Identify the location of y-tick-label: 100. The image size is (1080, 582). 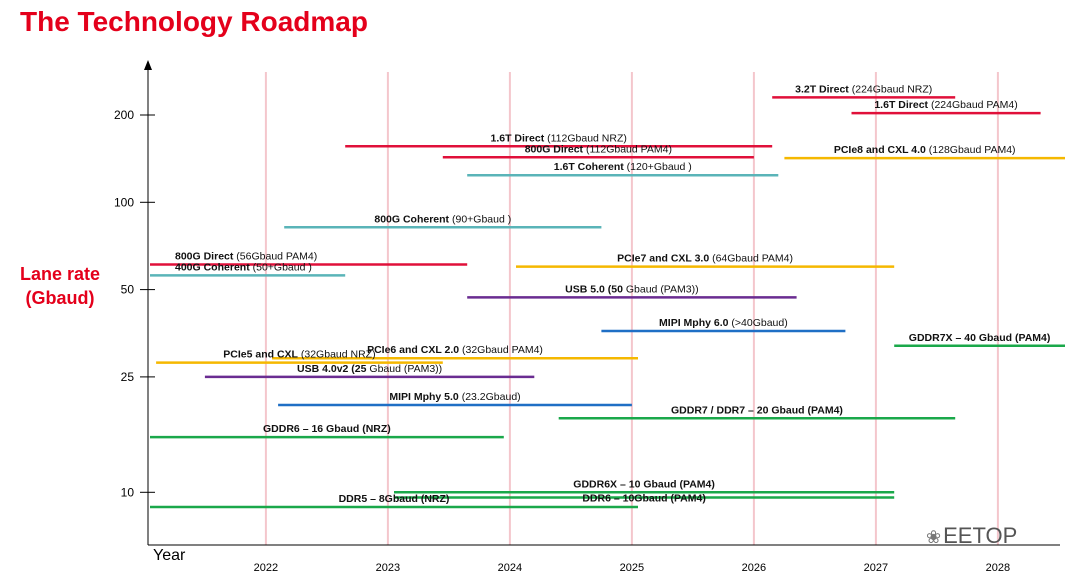
(124, 202).